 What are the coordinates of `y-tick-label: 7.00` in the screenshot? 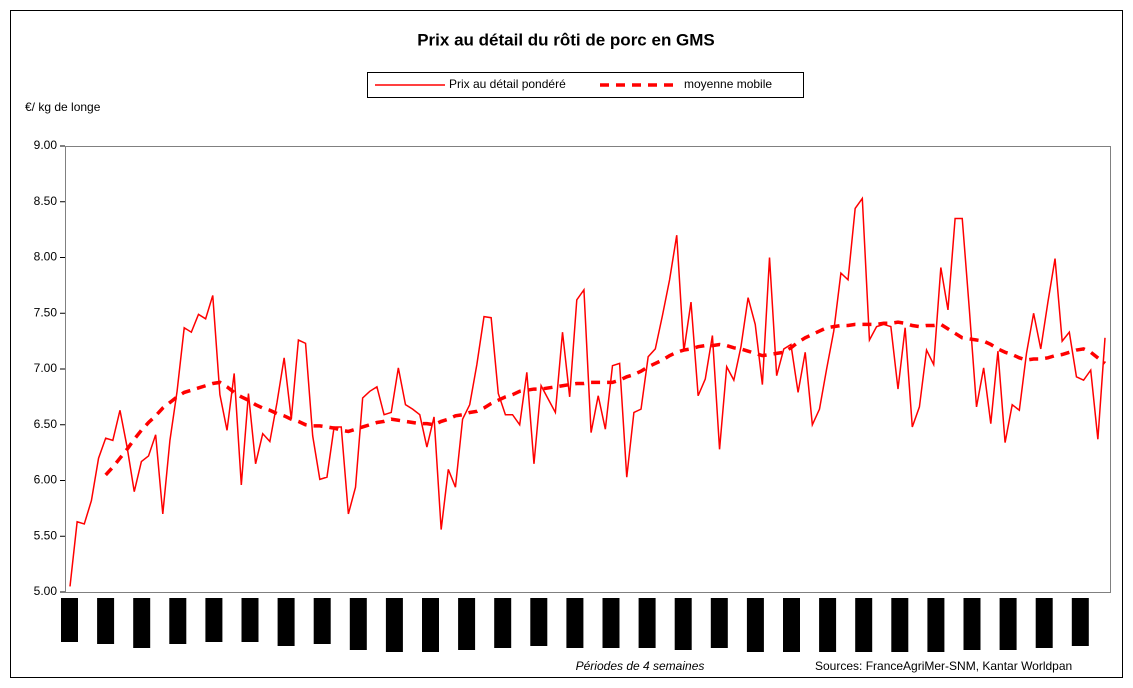 It's located at (46, 368).